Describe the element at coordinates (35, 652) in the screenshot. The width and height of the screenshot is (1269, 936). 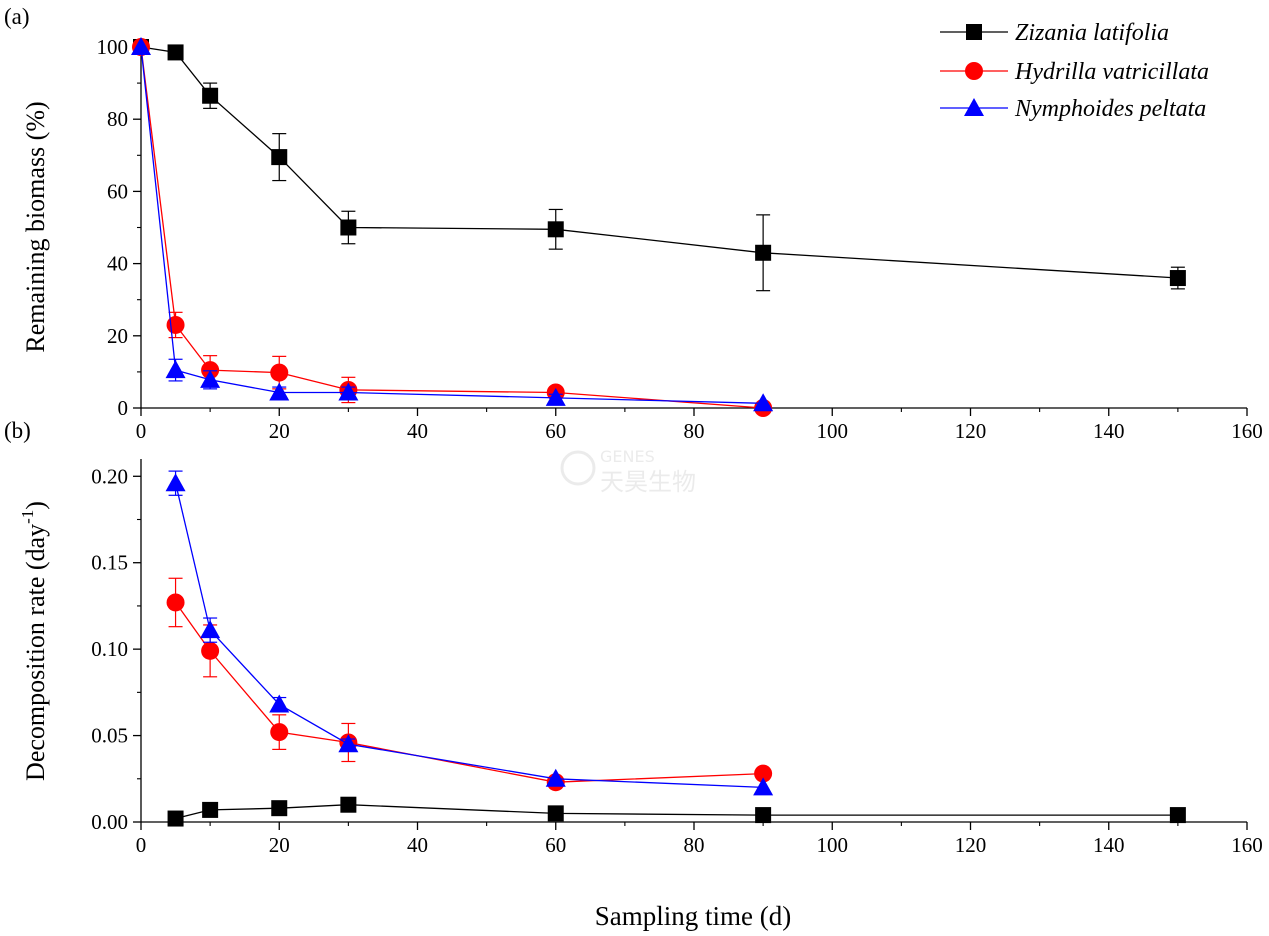
I see `panel-b-y-axis-label-main: Decomposition rate (day` at that location.